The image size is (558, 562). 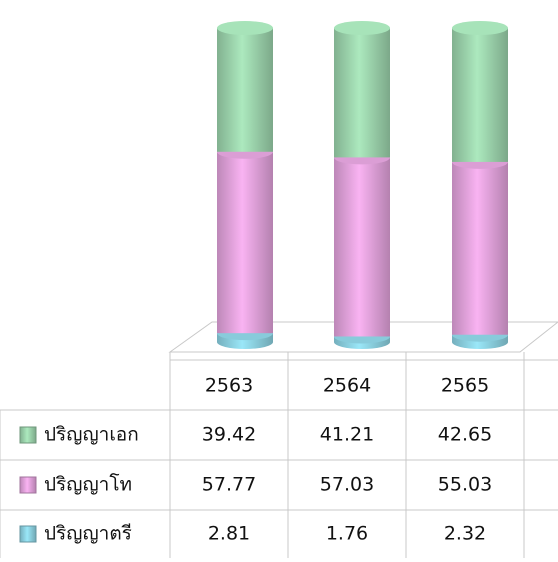 I want to click on cell-value: 2.81, so click(x=229, y=534).